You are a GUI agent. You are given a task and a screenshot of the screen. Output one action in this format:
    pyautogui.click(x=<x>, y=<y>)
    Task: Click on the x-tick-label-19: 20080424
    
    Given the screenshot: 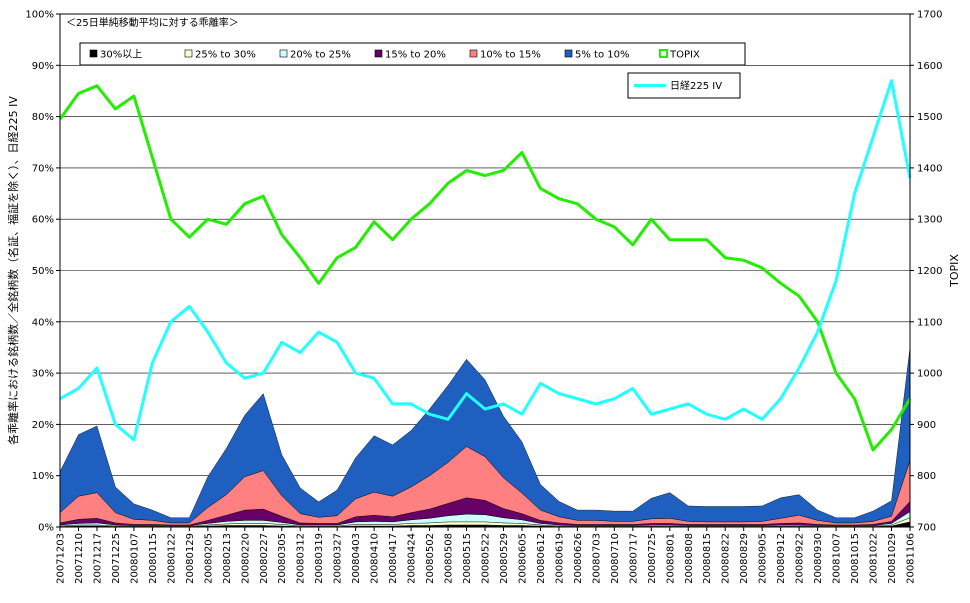 What is the action you would take?
    pyautogui.click(x=412, y=558)
    